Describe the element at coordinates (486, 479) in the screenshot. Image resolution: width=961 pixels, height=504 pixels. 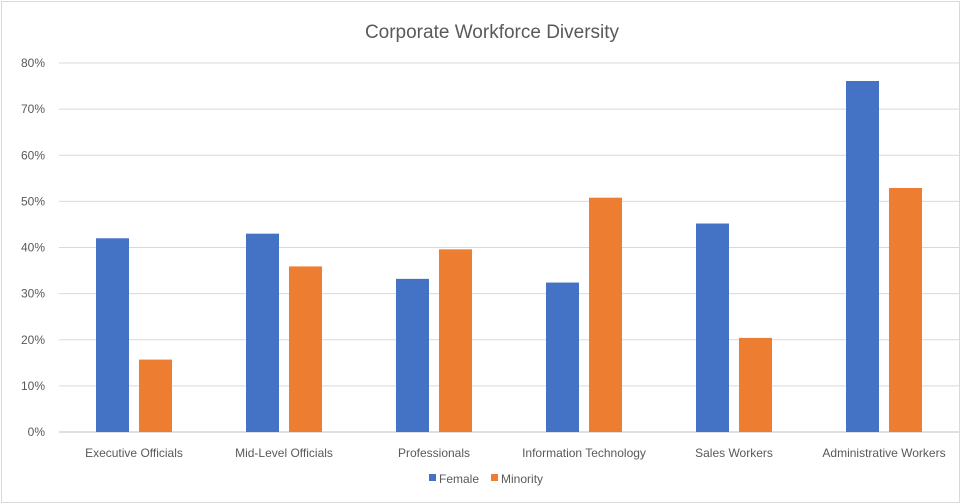
I see `legend: Female Minority` at that location.